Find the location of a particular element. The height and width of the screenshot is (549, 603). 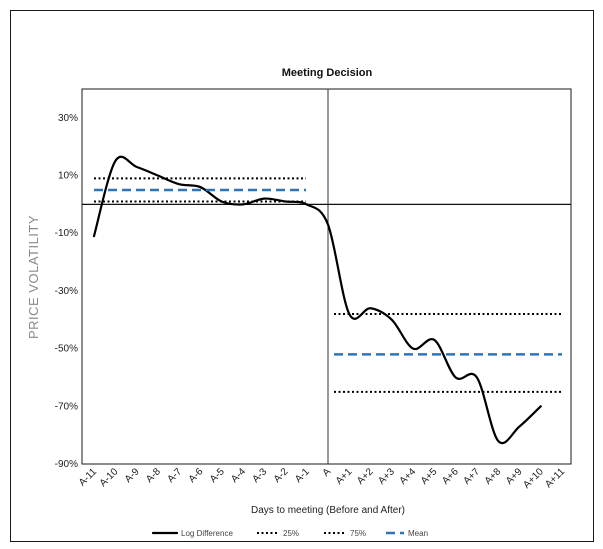

legend-label: 75% is located at coordinates (358, 533).